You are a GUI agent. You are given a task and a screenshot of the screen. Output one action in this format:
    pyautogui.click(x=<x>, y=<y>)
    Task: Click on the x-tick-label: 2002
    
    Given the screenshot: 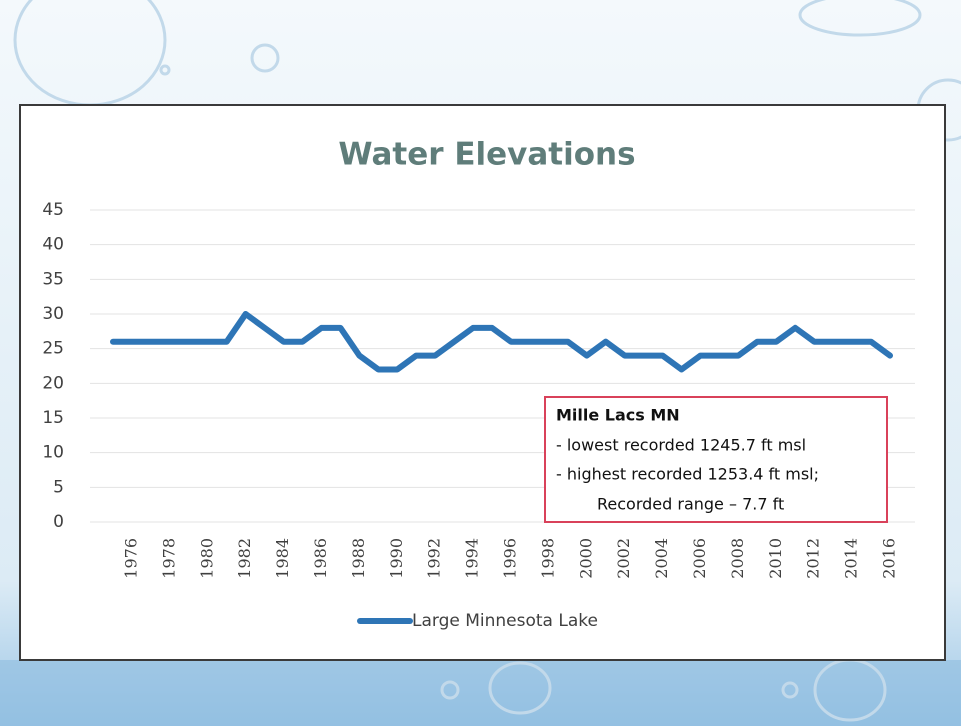 What is the action you would take?
    pyautogui.click(x=623, y=558)
    